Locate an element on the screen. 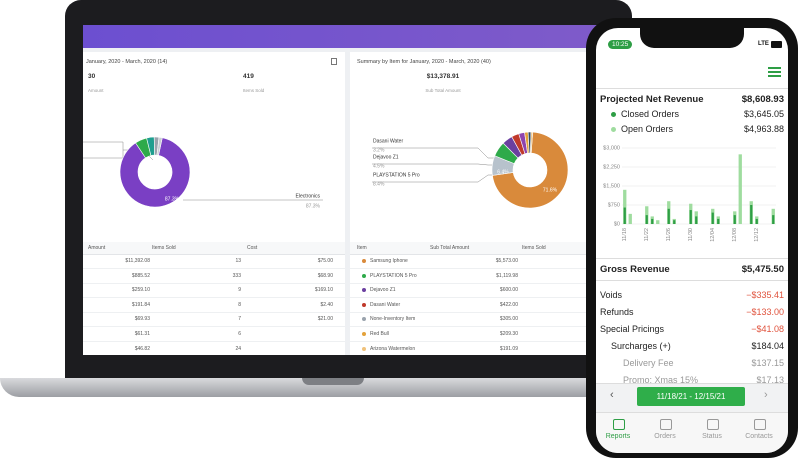  table-cell: $422.00 is located at coordinates (508, 304).